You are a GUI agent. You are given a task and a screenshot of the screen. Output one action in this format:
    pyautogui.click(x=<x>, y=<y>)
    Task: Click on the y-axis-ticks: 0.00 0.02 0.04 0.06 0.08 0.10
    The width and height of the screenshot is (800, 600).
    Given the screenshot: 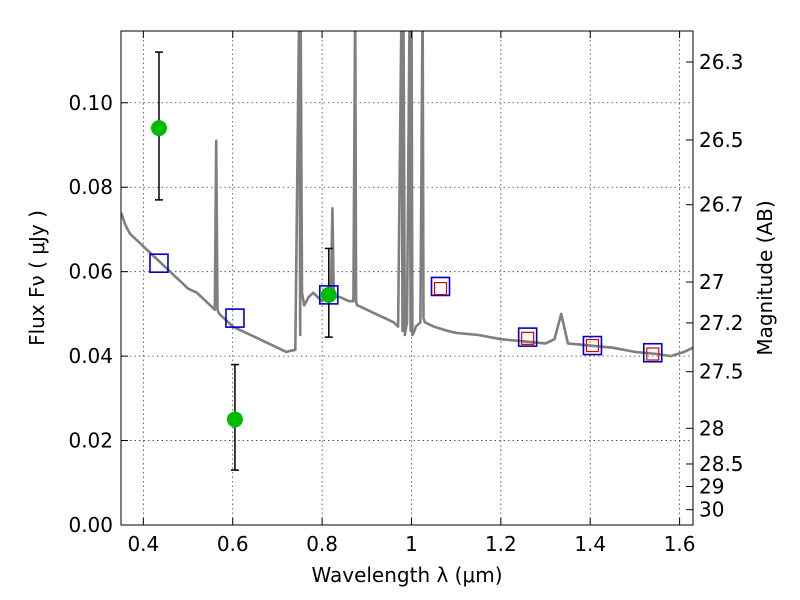 What is the action you would take?
    pyautogui.click(x=98, y=314)
    